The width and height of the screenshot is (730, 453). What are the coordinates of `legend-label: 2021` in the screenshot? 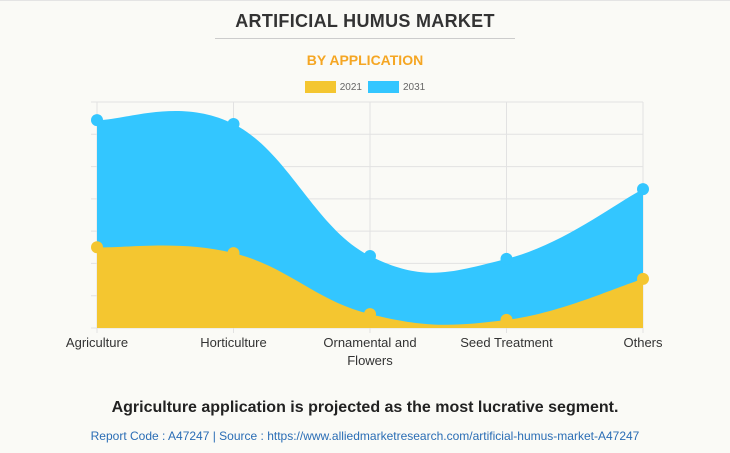 It's located at (350, 87).